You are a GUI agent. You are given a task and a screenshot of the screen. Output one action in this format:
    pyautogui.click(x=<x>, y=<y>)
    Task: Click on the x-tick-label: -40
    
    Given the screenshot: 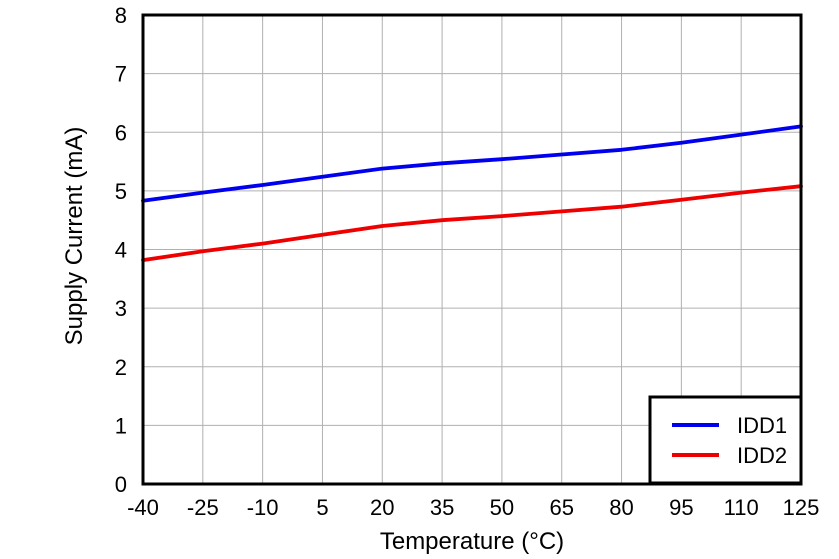 What is the action you would take?
    pyautogui.click(x=143, y=507)
    